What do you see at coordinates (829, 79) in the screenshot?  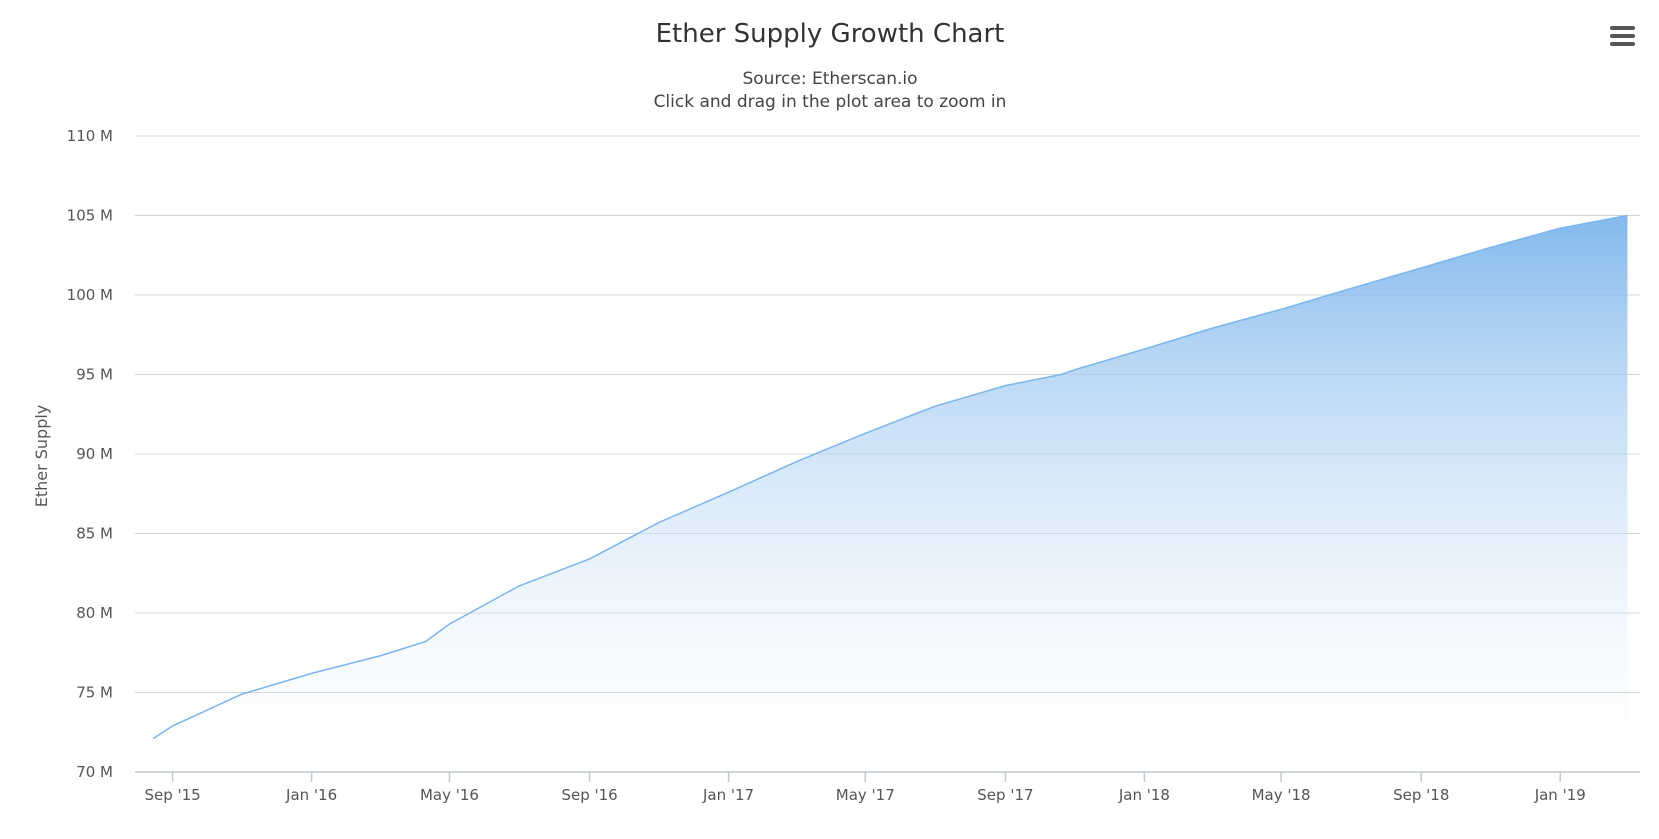 I see `chart-subtitle-source: Source: Etherscan.io` at bounding box center [829, 79].